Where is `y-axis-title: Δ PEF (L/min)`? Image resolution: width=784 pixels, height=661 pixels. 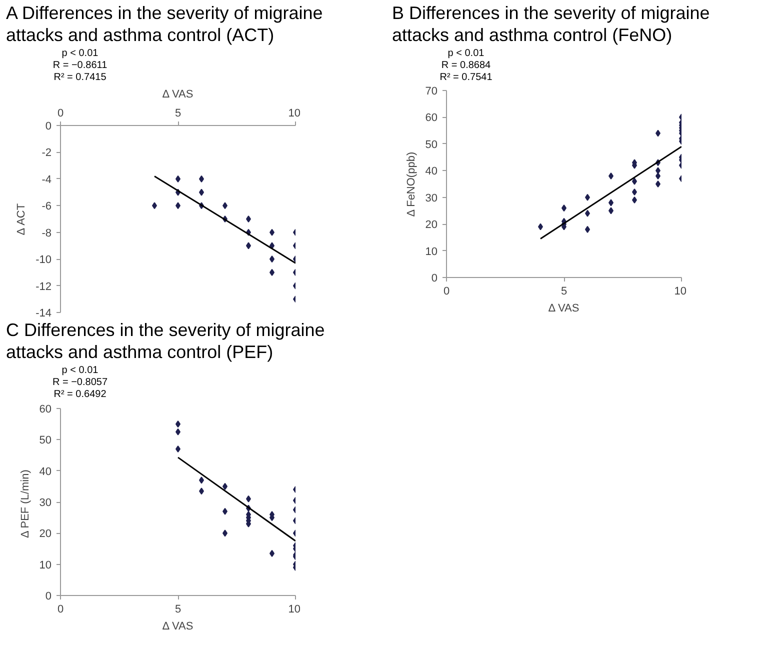 y-axis-title: Δ PEF (L/min) is located at coordinates (25, 503).